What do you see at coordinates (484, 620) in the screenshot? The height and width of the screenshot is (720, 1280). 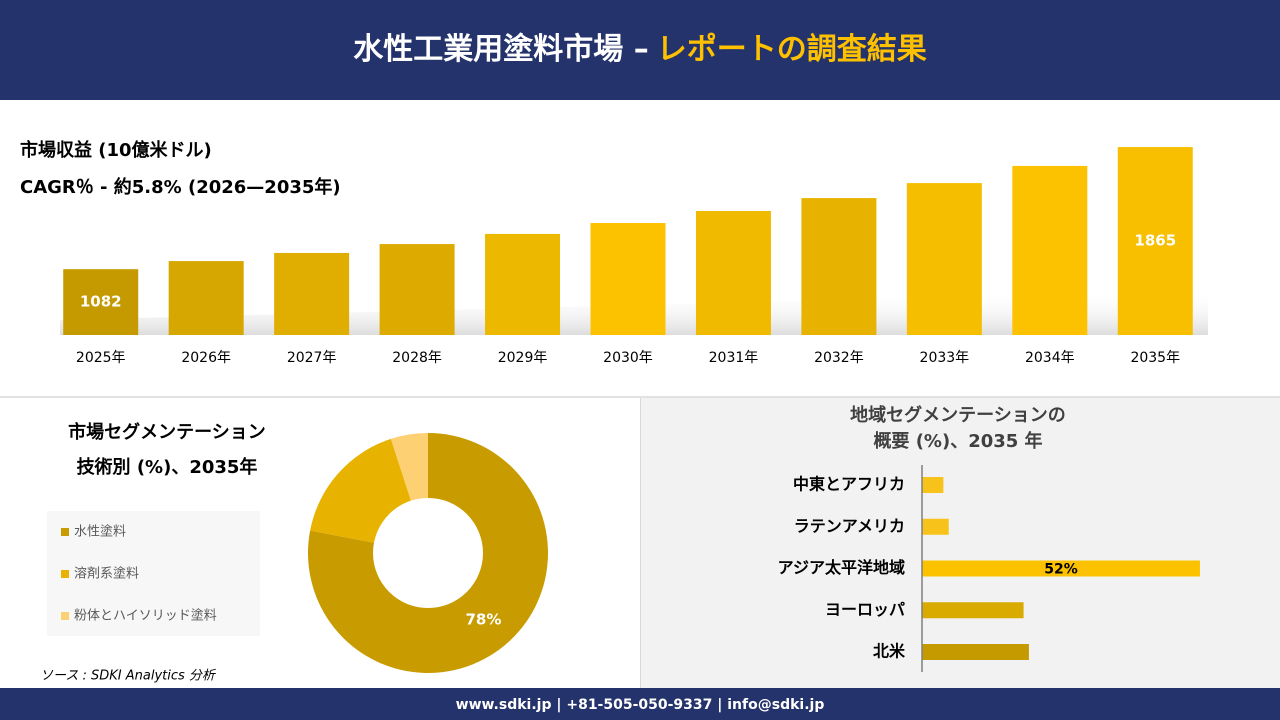 I see `data-label: 78%` at bounding box center [484, 620].